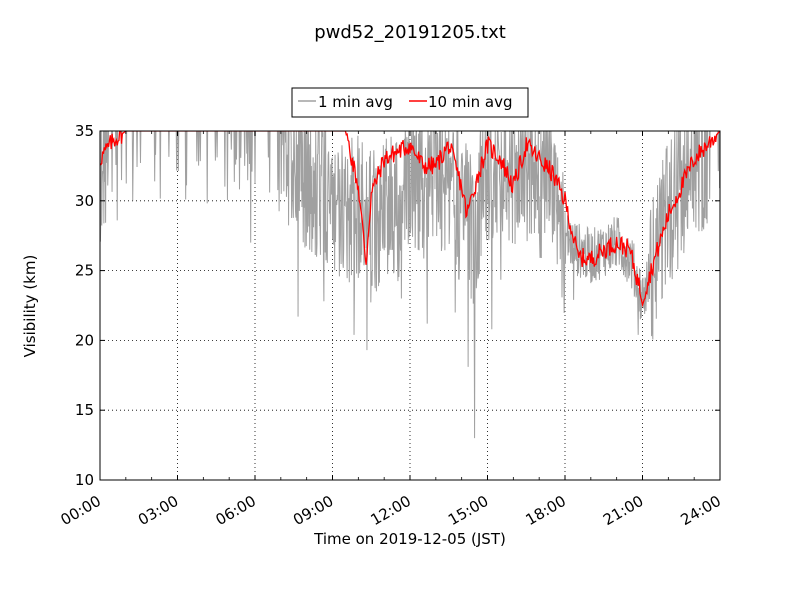 This screenshot has width=800, height=600. What do you see at coordinates (81, 510) in the screenshot?
I see `x-tick-label: 00:00` at bounding box center [81, 510].